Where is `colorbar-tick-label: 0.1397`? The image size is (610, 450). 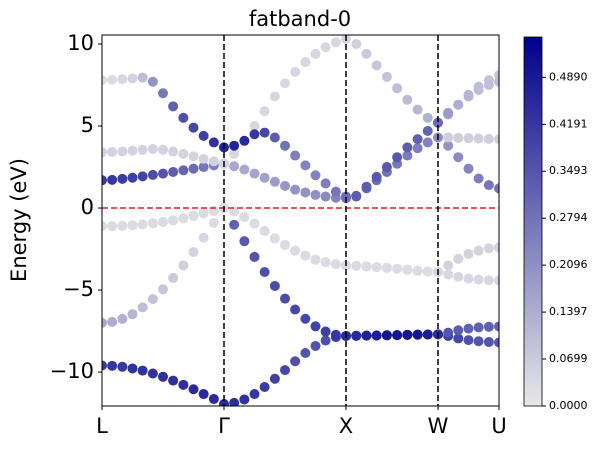 colorbar-tick-label: 0.1397 is located at coordinates (568, 311).